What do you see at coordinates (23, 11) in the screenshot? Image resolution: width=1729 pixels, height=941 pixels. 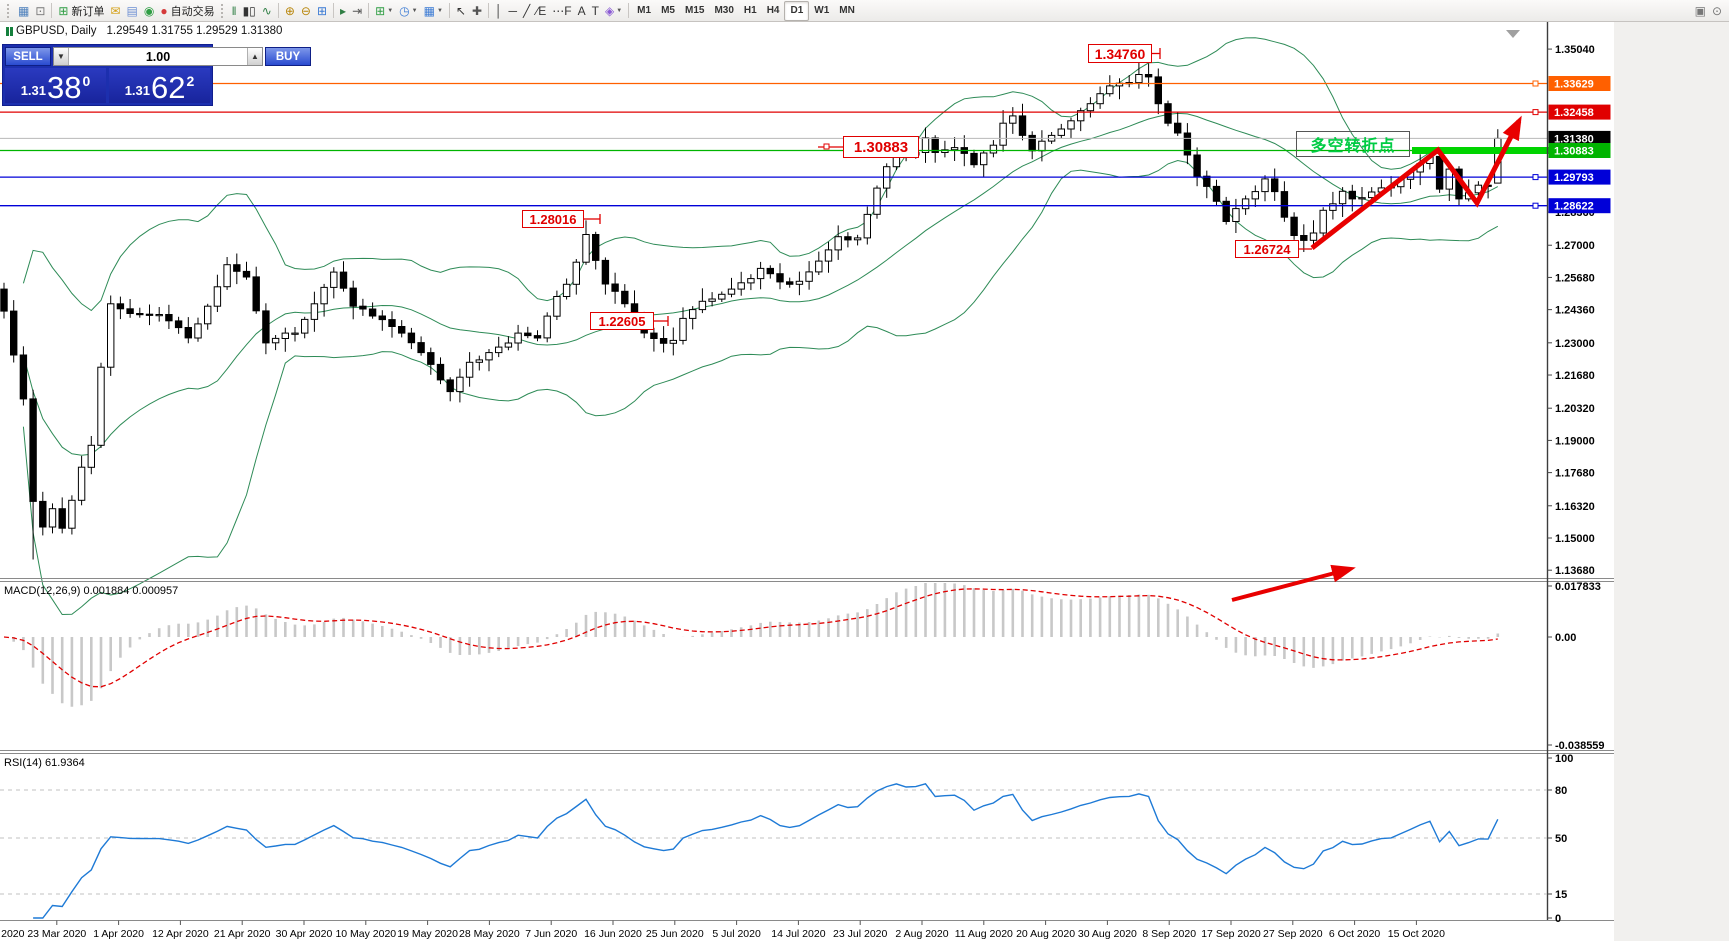 I see `new-chart-icon: ▦` at bounding box center [23, 11].